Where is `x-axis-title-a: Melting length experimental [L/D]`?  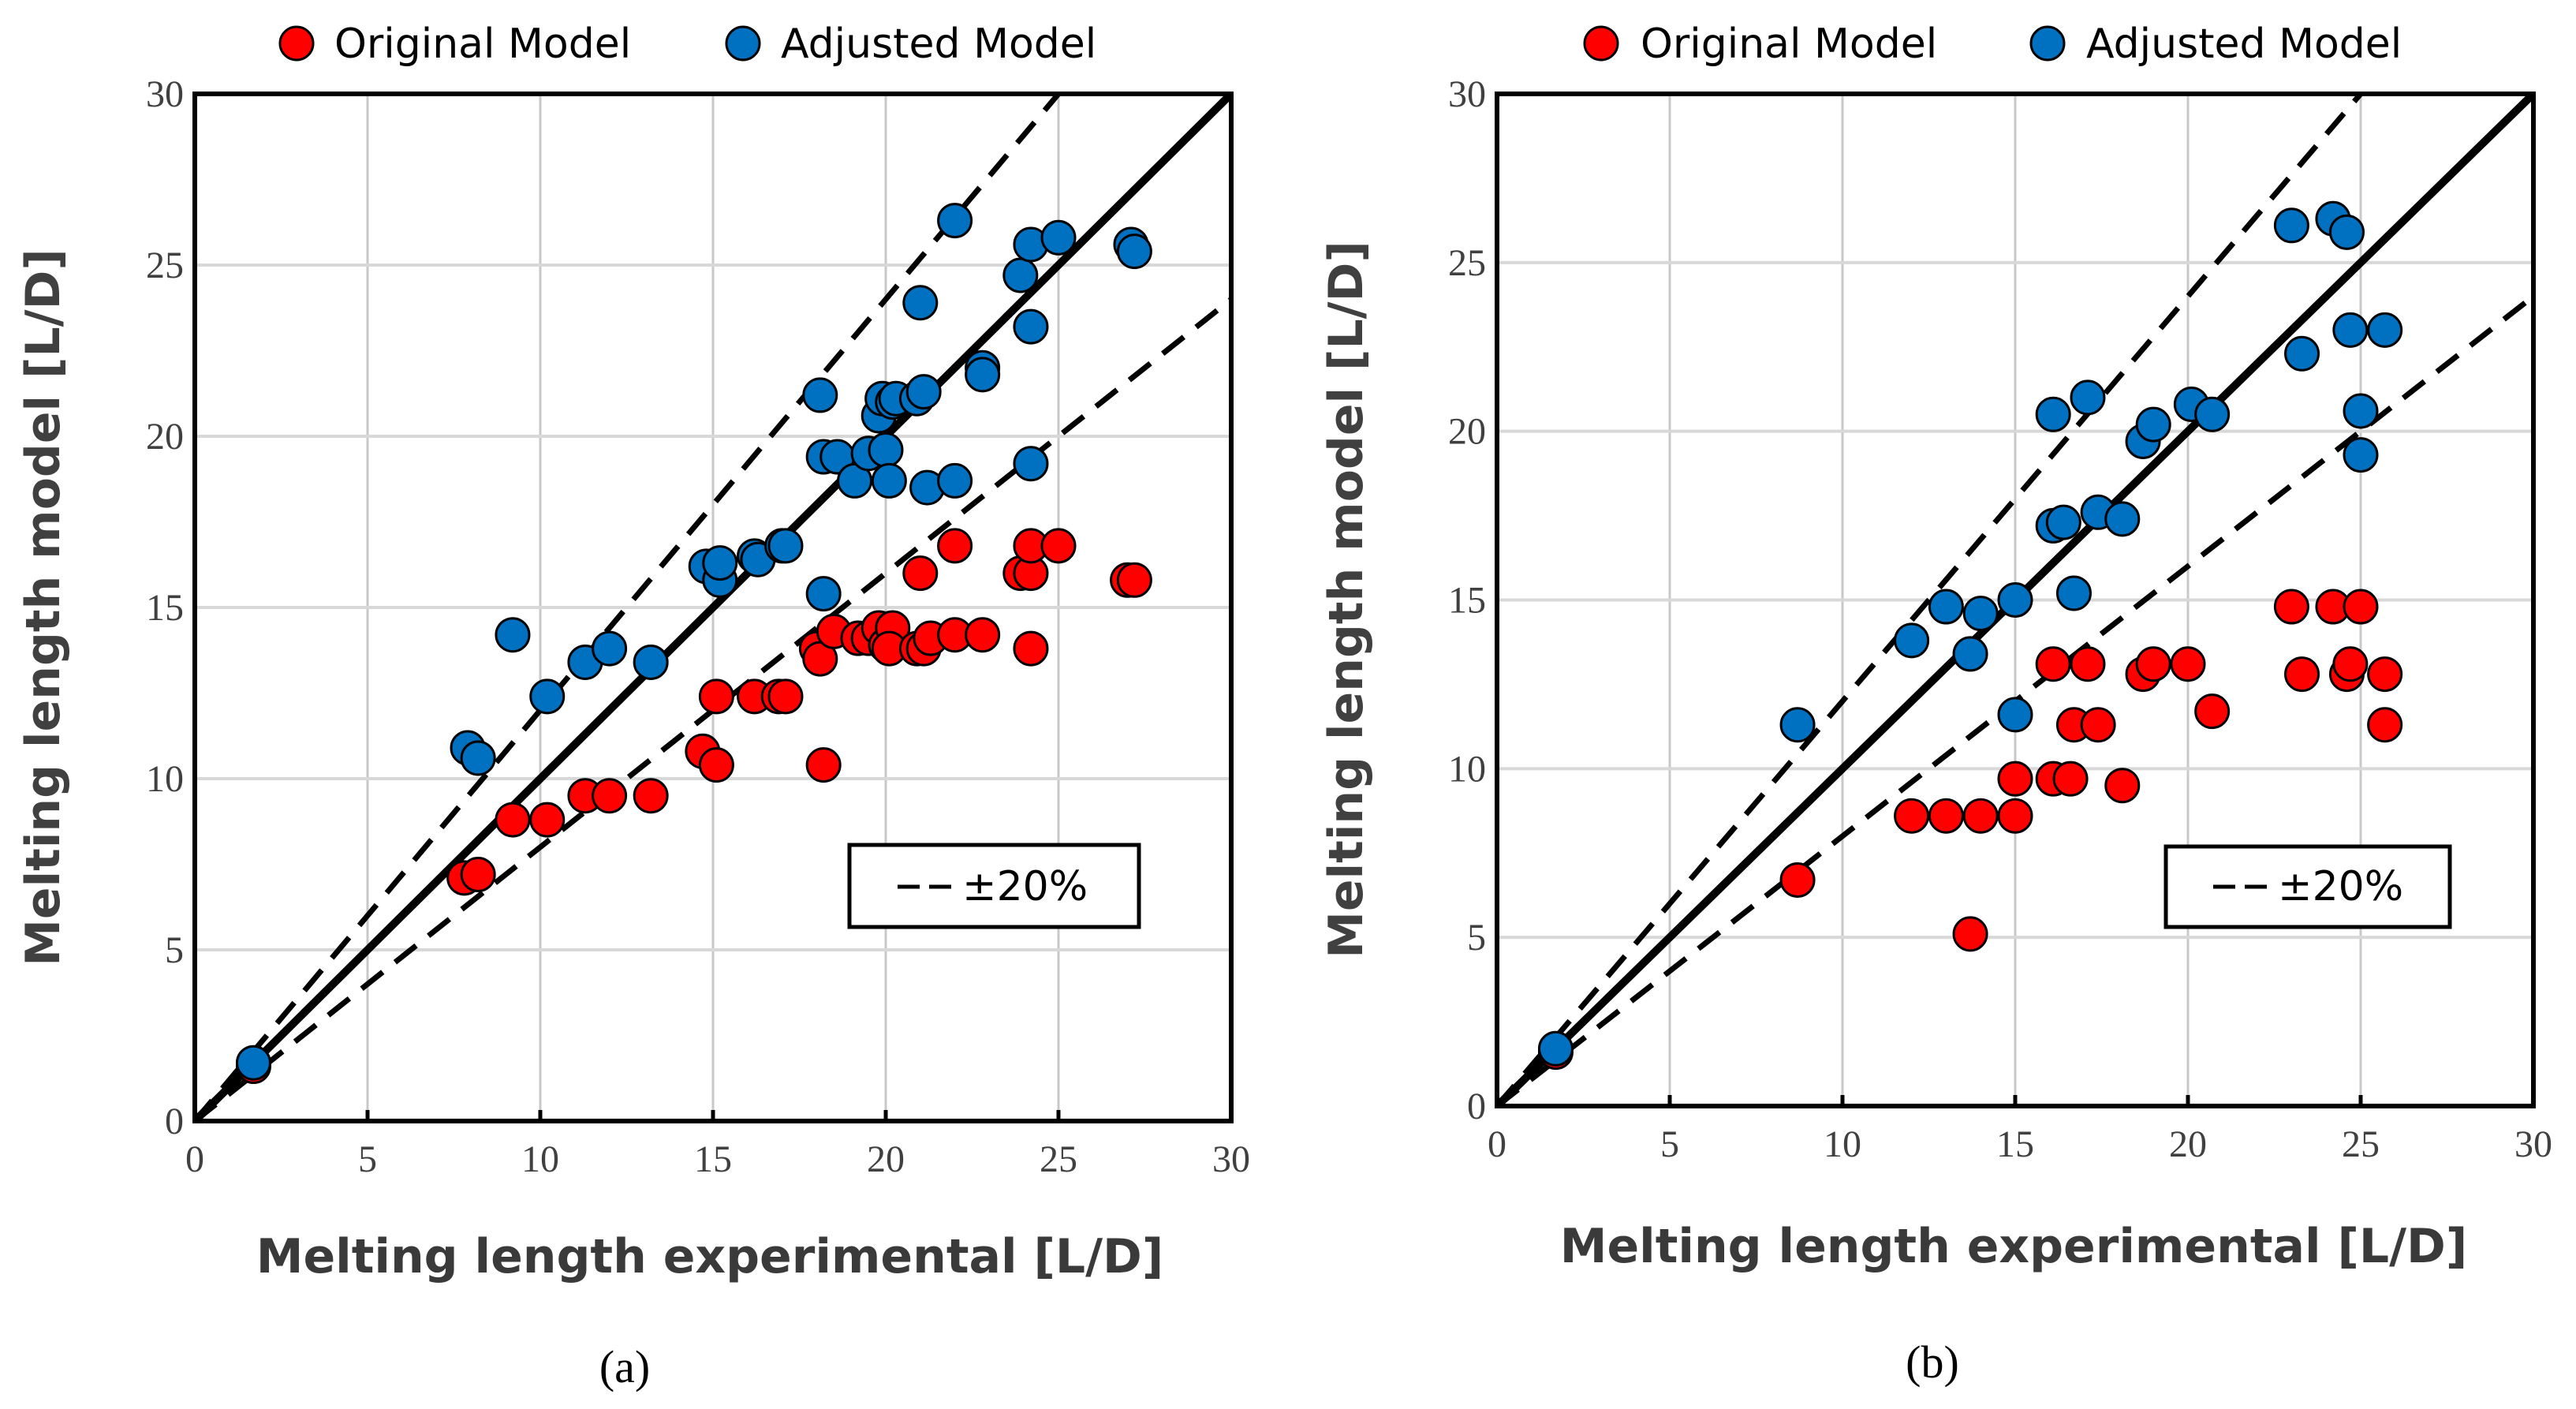
x-axis-title-a: Melting length experimental [L/D] is located at coordinates (710, 1257).